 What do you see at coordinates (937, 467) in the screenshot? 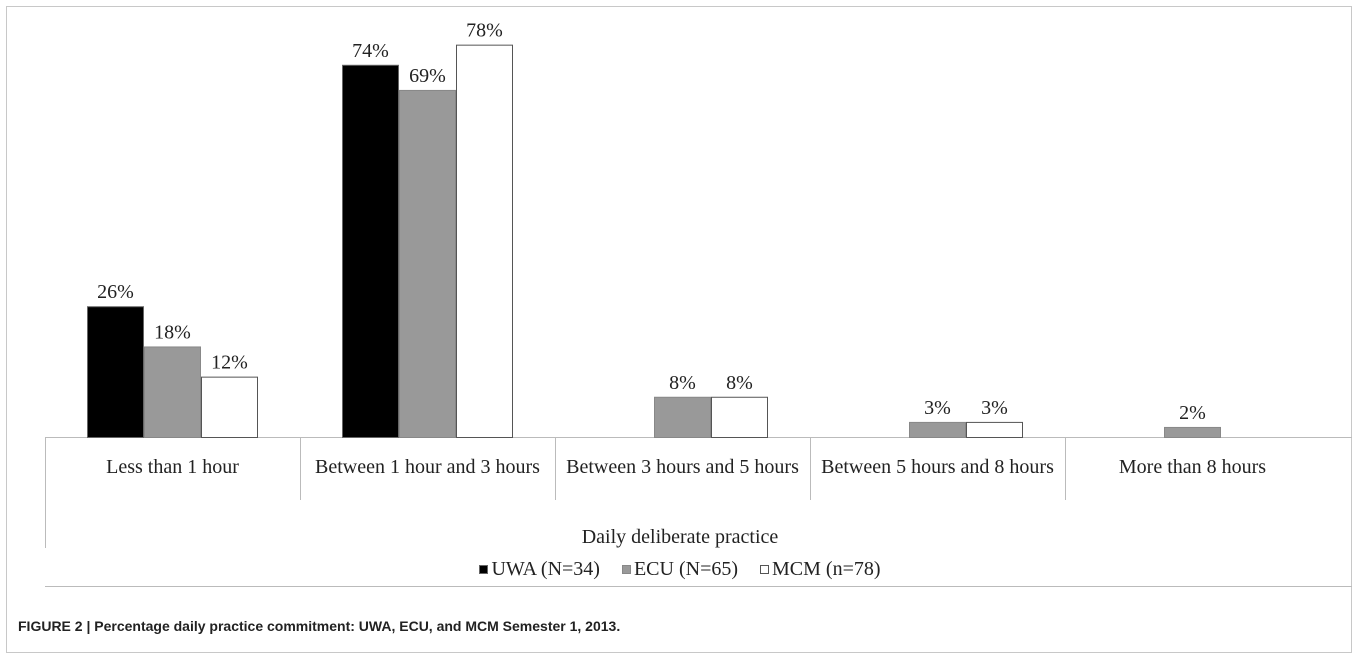
I see `x-tick-label: Between 5 hours and 8 hours` at bounding box center [937, 467].